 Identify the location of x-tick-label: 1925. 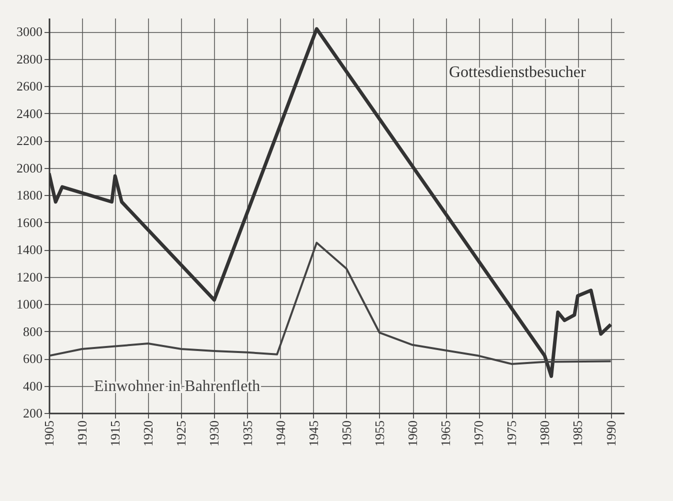
(181, 433).